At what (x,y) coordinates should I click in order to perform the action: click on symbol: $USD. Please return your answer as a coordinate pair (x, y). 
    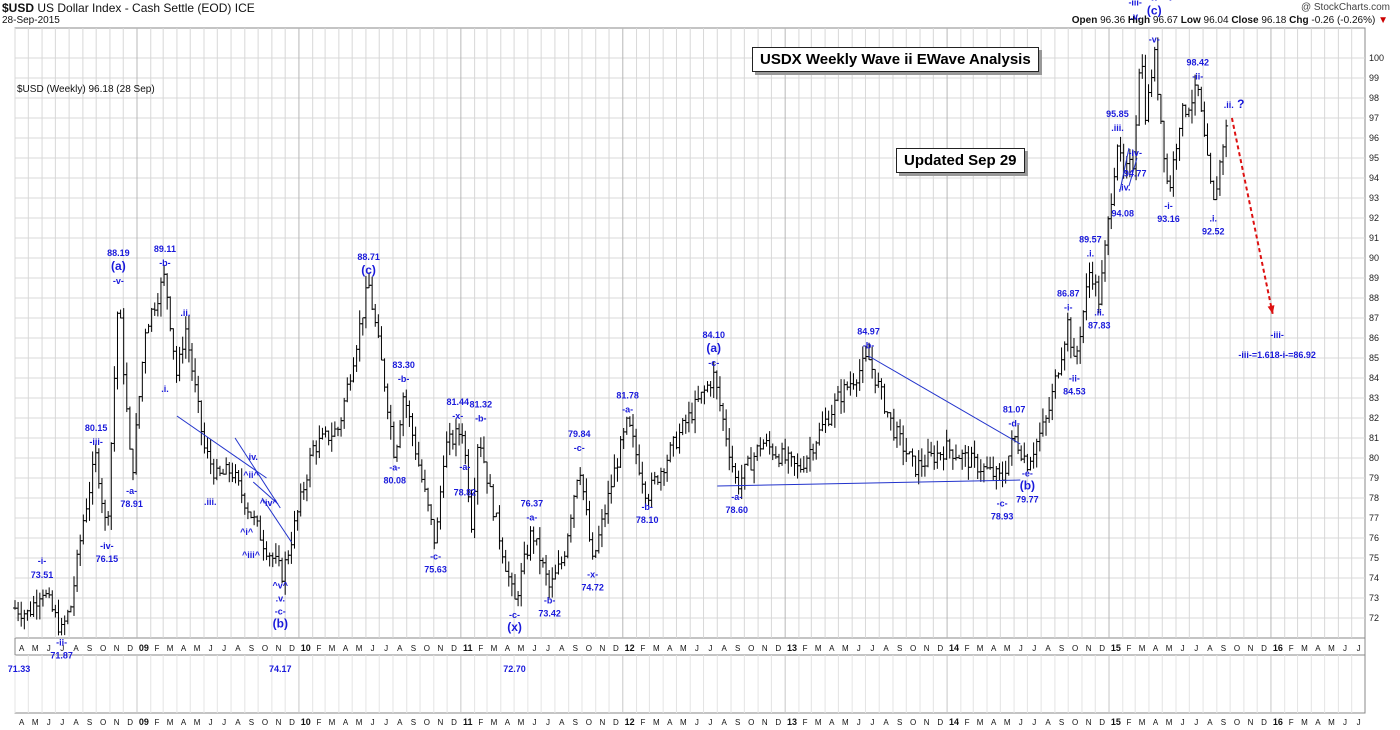
    Looking at the image, I should click on (18, 8).